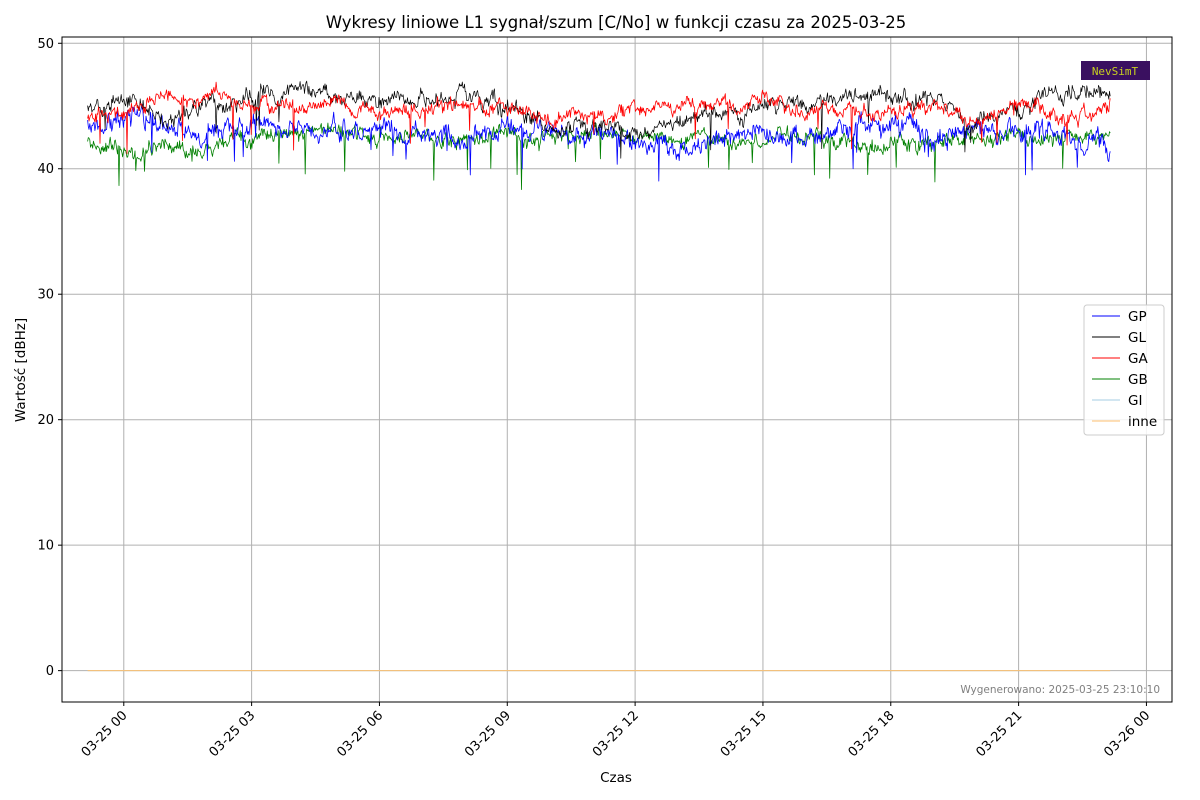 The image size is (1200, 800). Describe the element at coordinates (233, 734) in the screenshot. I see `x-tick-label: 03-25 03` at that location.